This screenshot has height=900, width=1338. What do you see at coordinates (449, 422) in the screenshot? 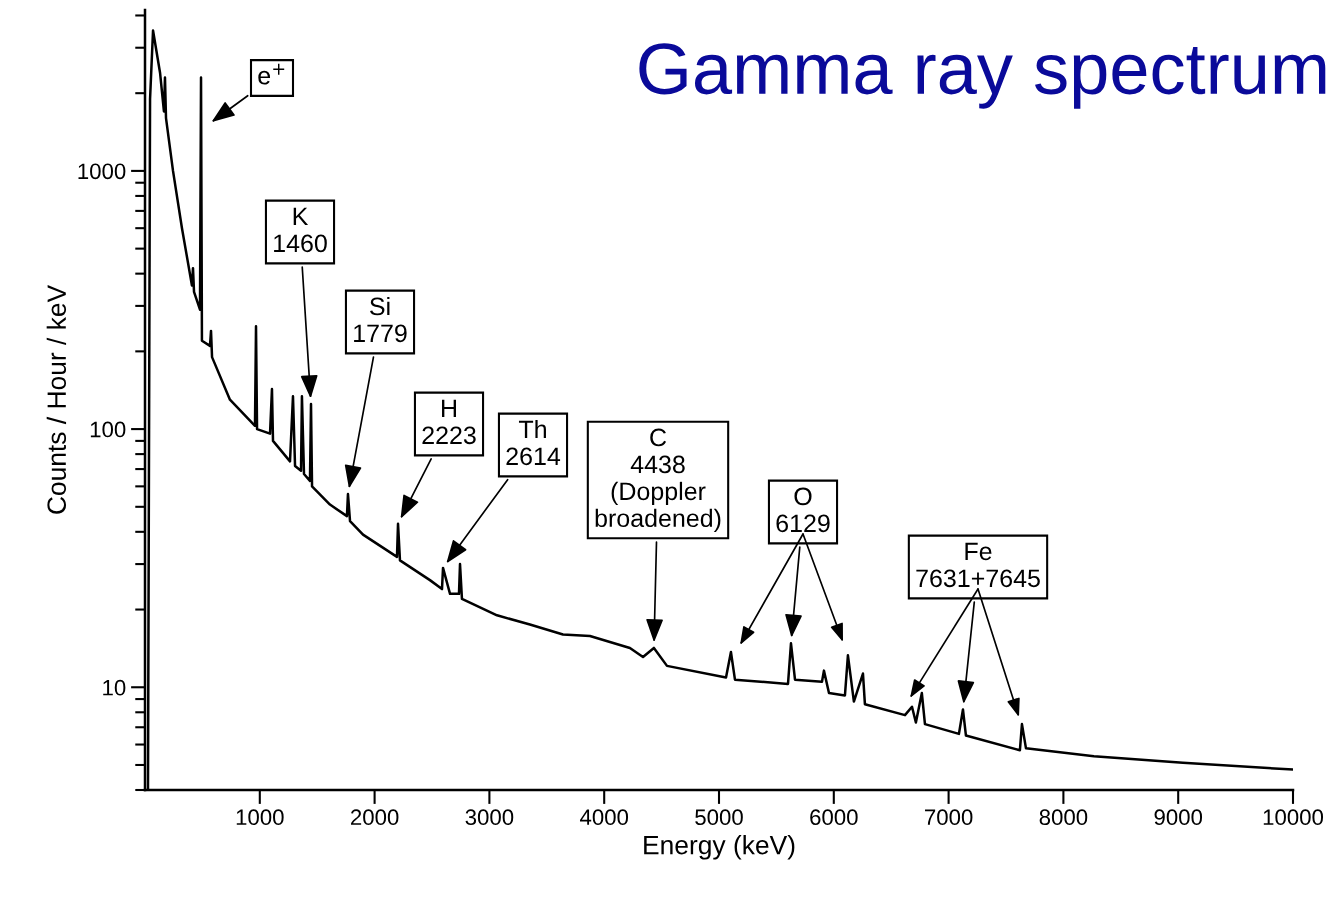
I see `annotation: H 2223` at bounding box center [449, 422].